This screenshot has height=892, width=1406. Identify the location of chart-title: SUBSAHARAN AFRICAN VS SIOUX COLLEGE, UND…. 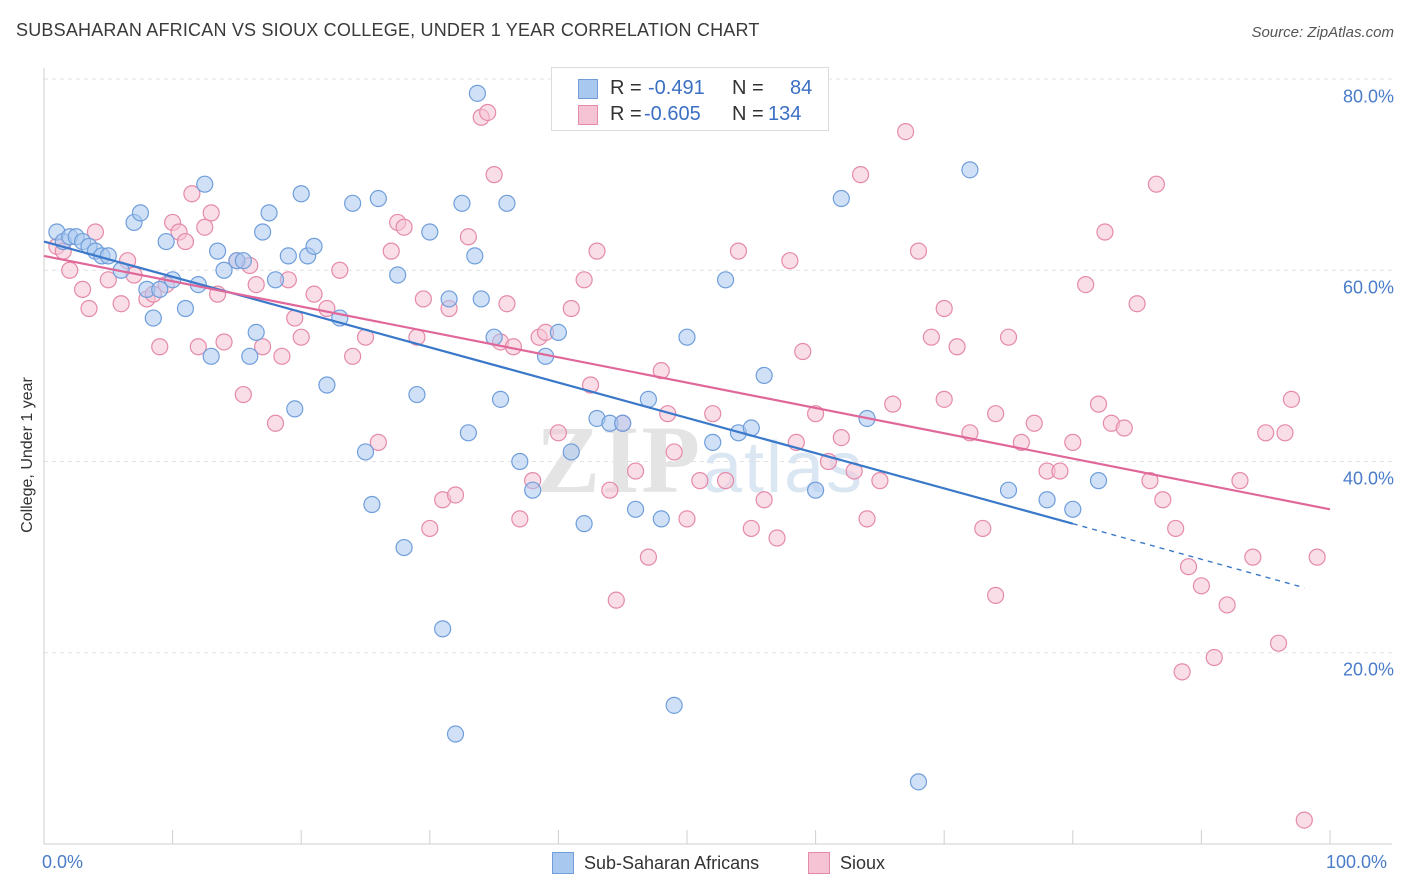
(388, 30).